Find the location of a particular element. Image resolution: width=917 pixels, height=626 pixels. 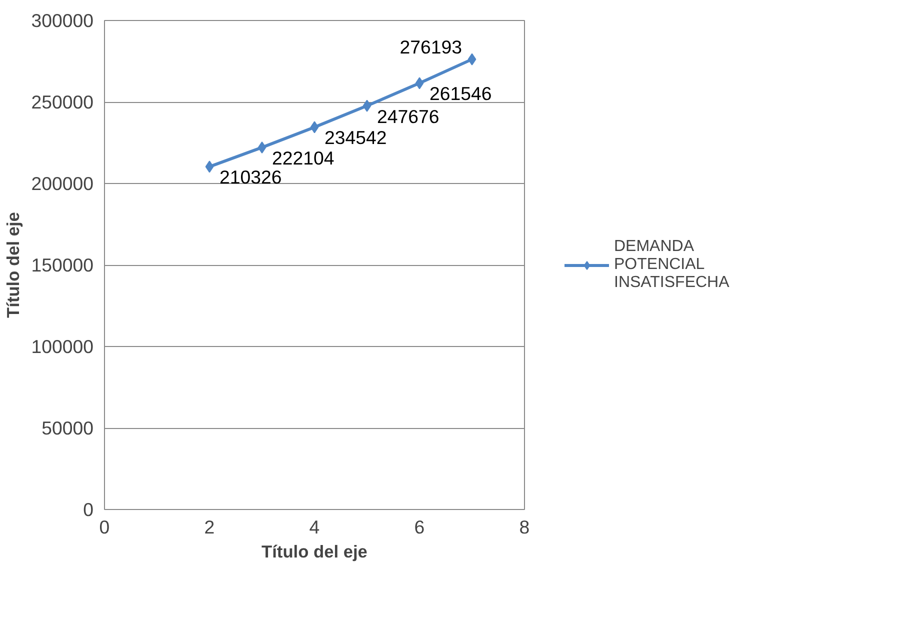

data-label: 276193 is located at coordinates (431, 47).